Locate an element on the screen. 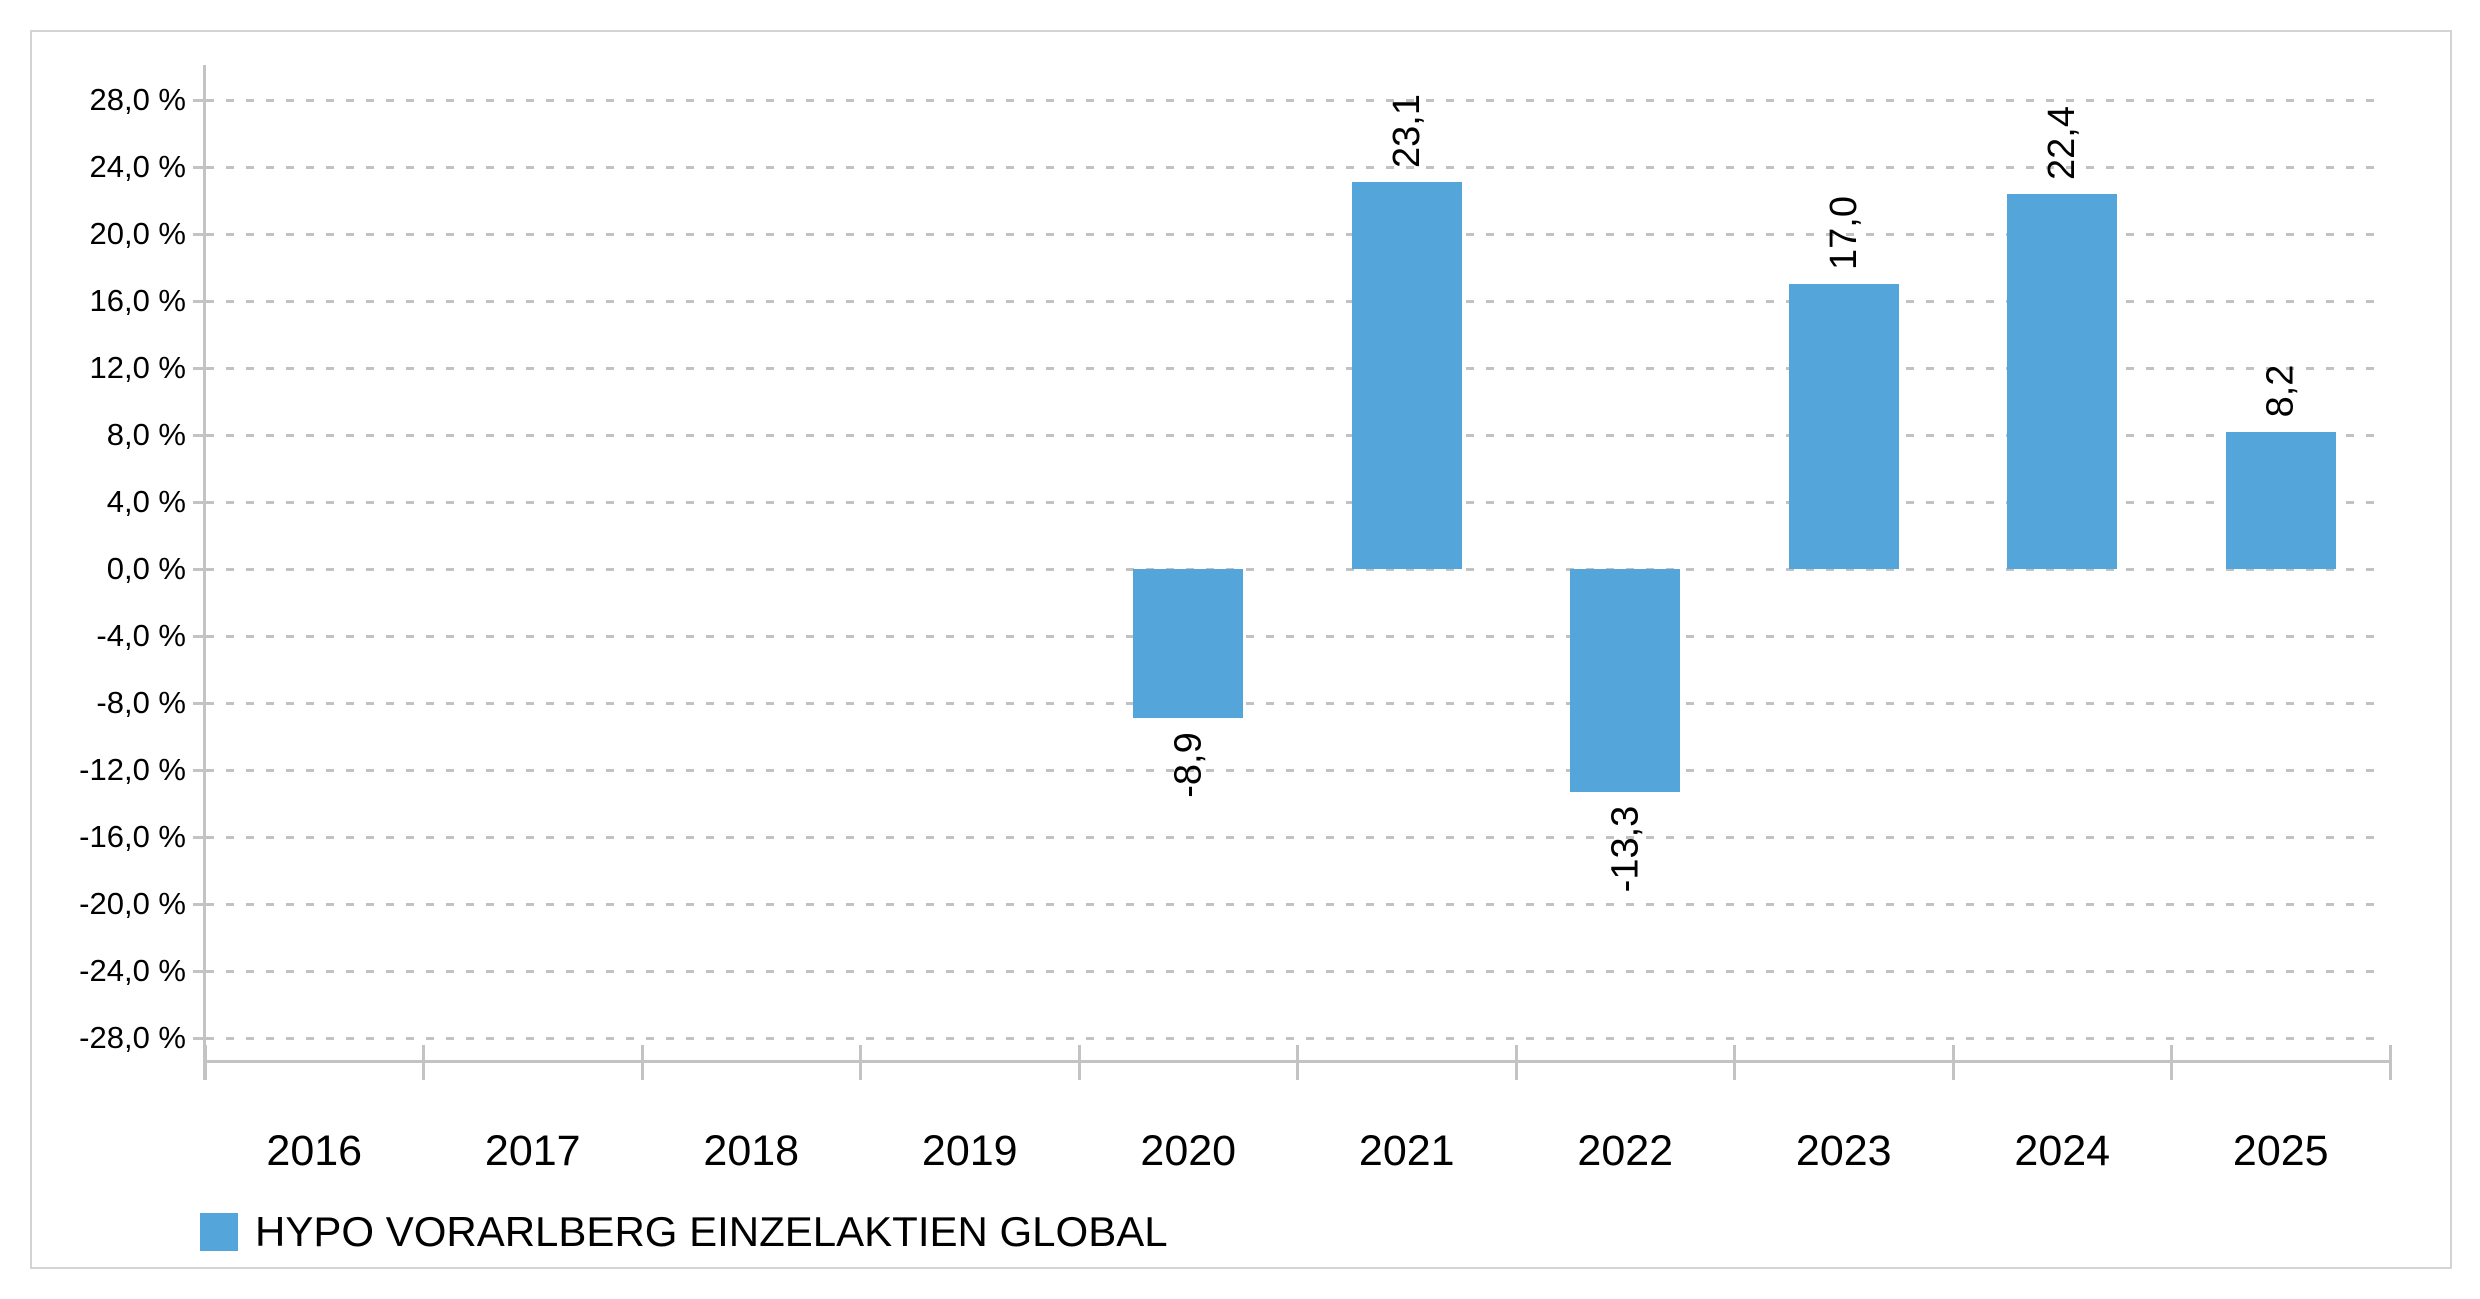 The width and height of the screenshot is (2480, 1299). legend-series-label: HYPO VORARLBERG EINZELAKTIEN GLOBAL is located at coordinates (711, 1231).